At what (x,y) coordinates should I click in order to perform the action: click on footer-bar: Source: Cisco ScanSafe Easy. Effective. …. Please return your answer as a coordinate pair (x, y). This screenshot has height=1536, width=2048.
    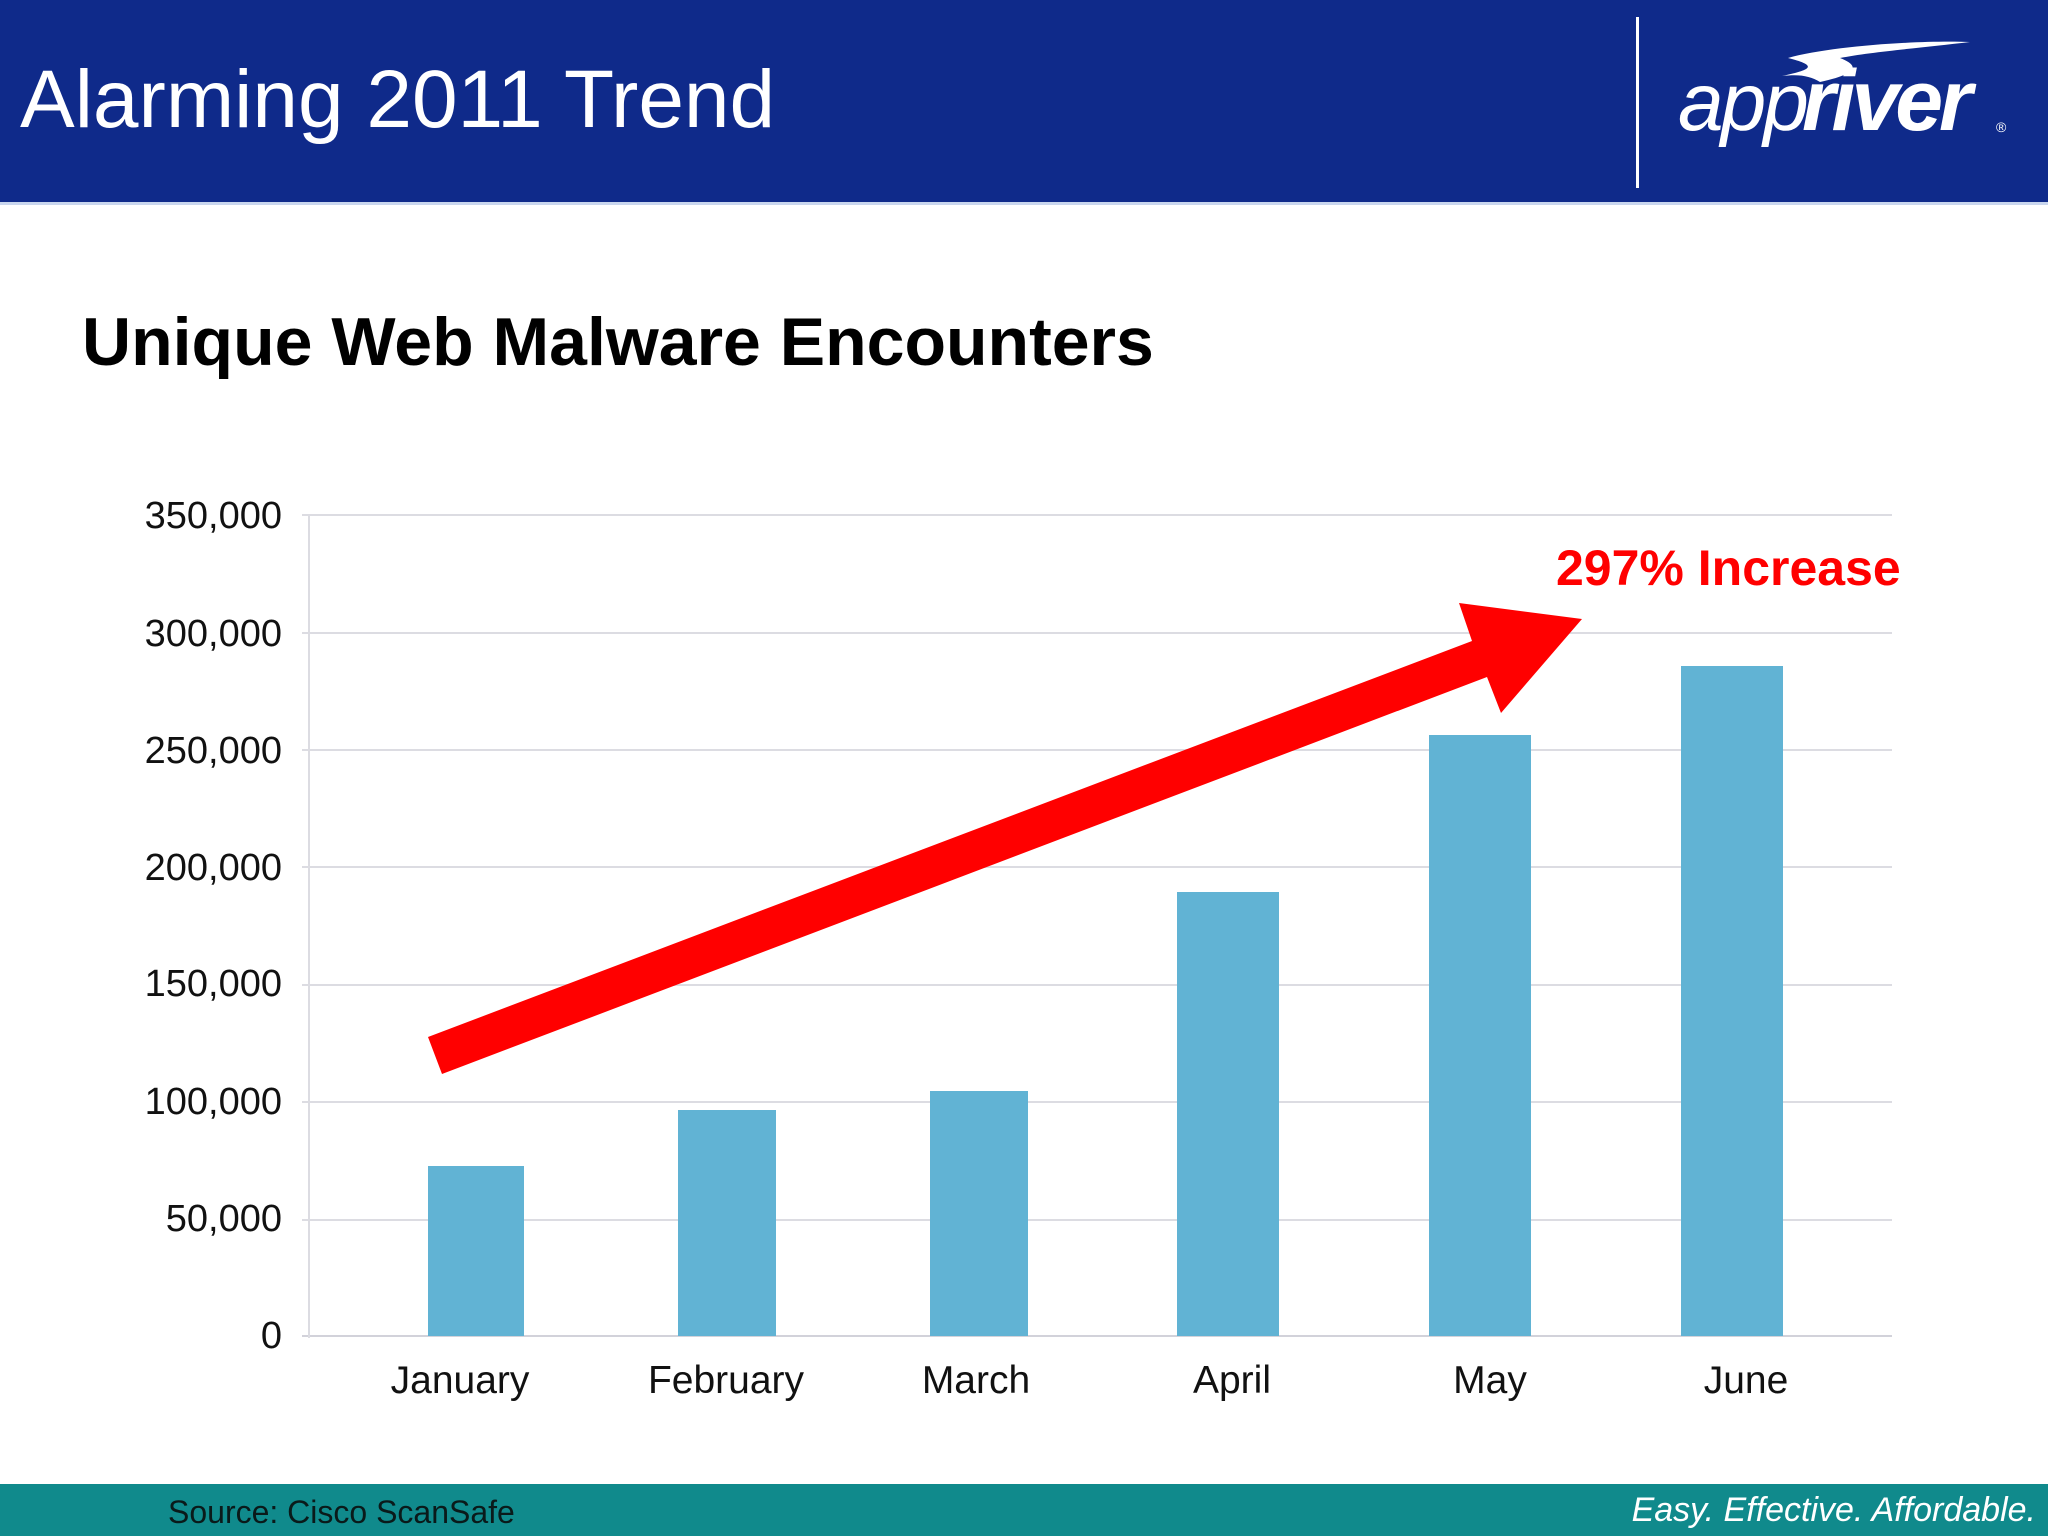
    Looking at the image, I should click on (1024, 1510).